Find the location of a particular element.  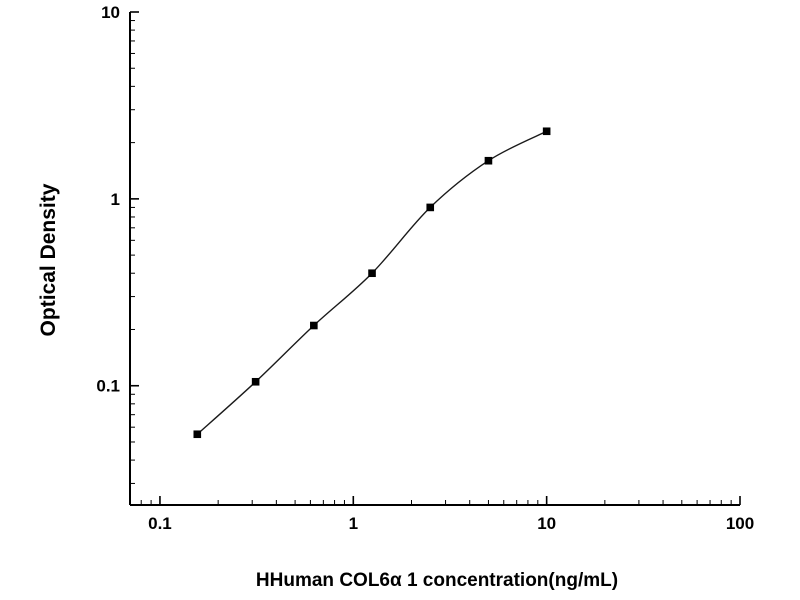

y-axis-title: Optical Density is located at coordinates (48, 259).